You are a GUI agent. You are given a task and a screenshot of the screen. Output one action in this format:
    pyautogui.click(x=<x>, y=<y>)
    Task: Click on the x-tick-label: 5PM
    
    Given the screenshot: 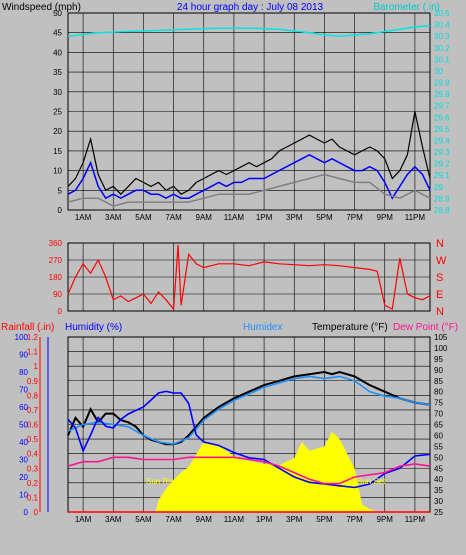 What is the action you would take?
    pyautogui.click(x=324, y=519)
    